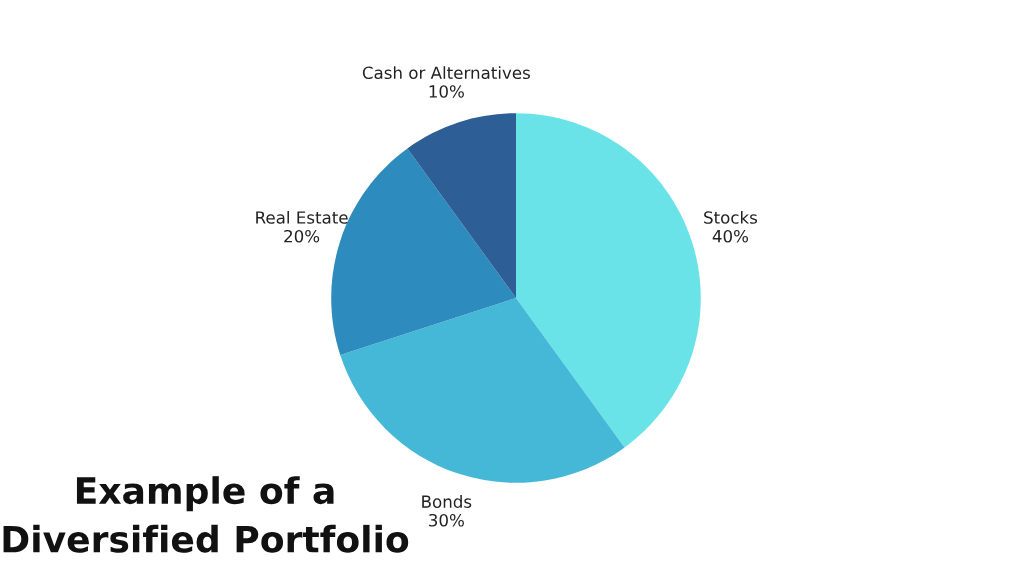 The width and height of the screenshot is (1024, 576). I want to click on data-label: 40%, so click(730, 236).